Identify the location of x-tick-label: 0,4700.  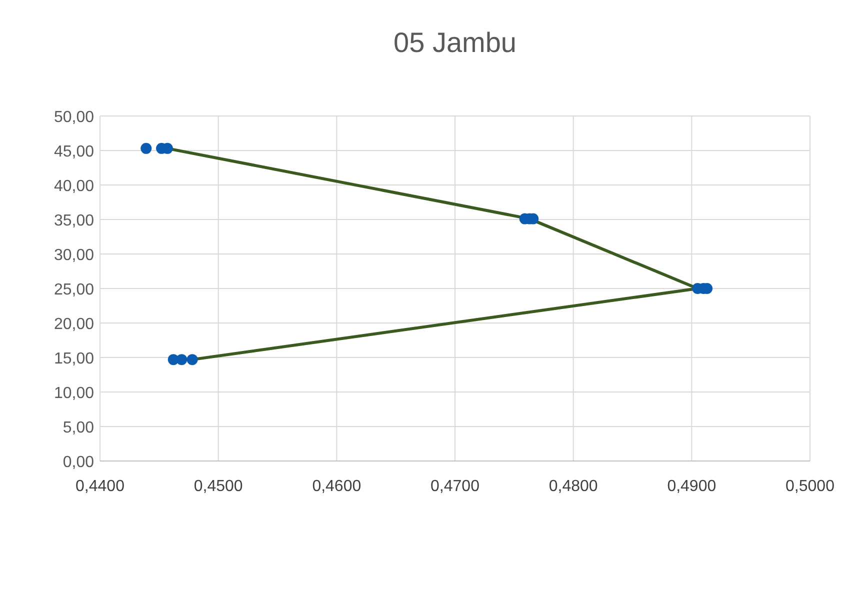
(455, 486).